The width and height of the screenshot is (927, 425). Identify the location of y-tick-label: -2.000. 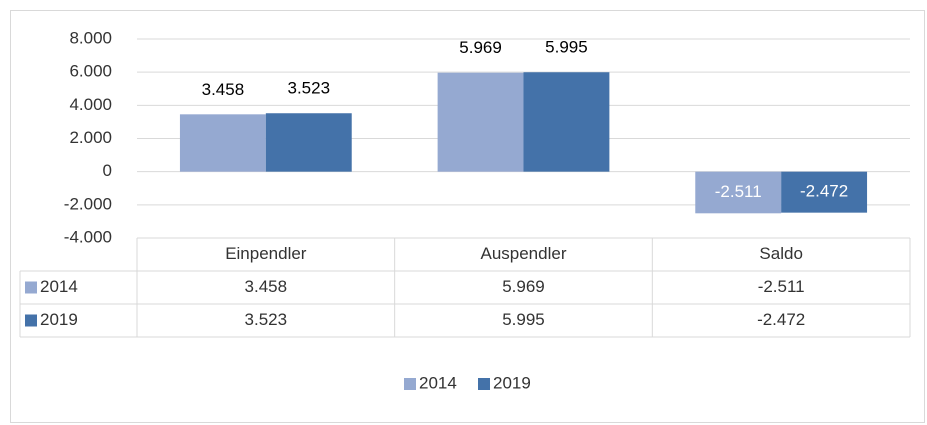
(88, 203).